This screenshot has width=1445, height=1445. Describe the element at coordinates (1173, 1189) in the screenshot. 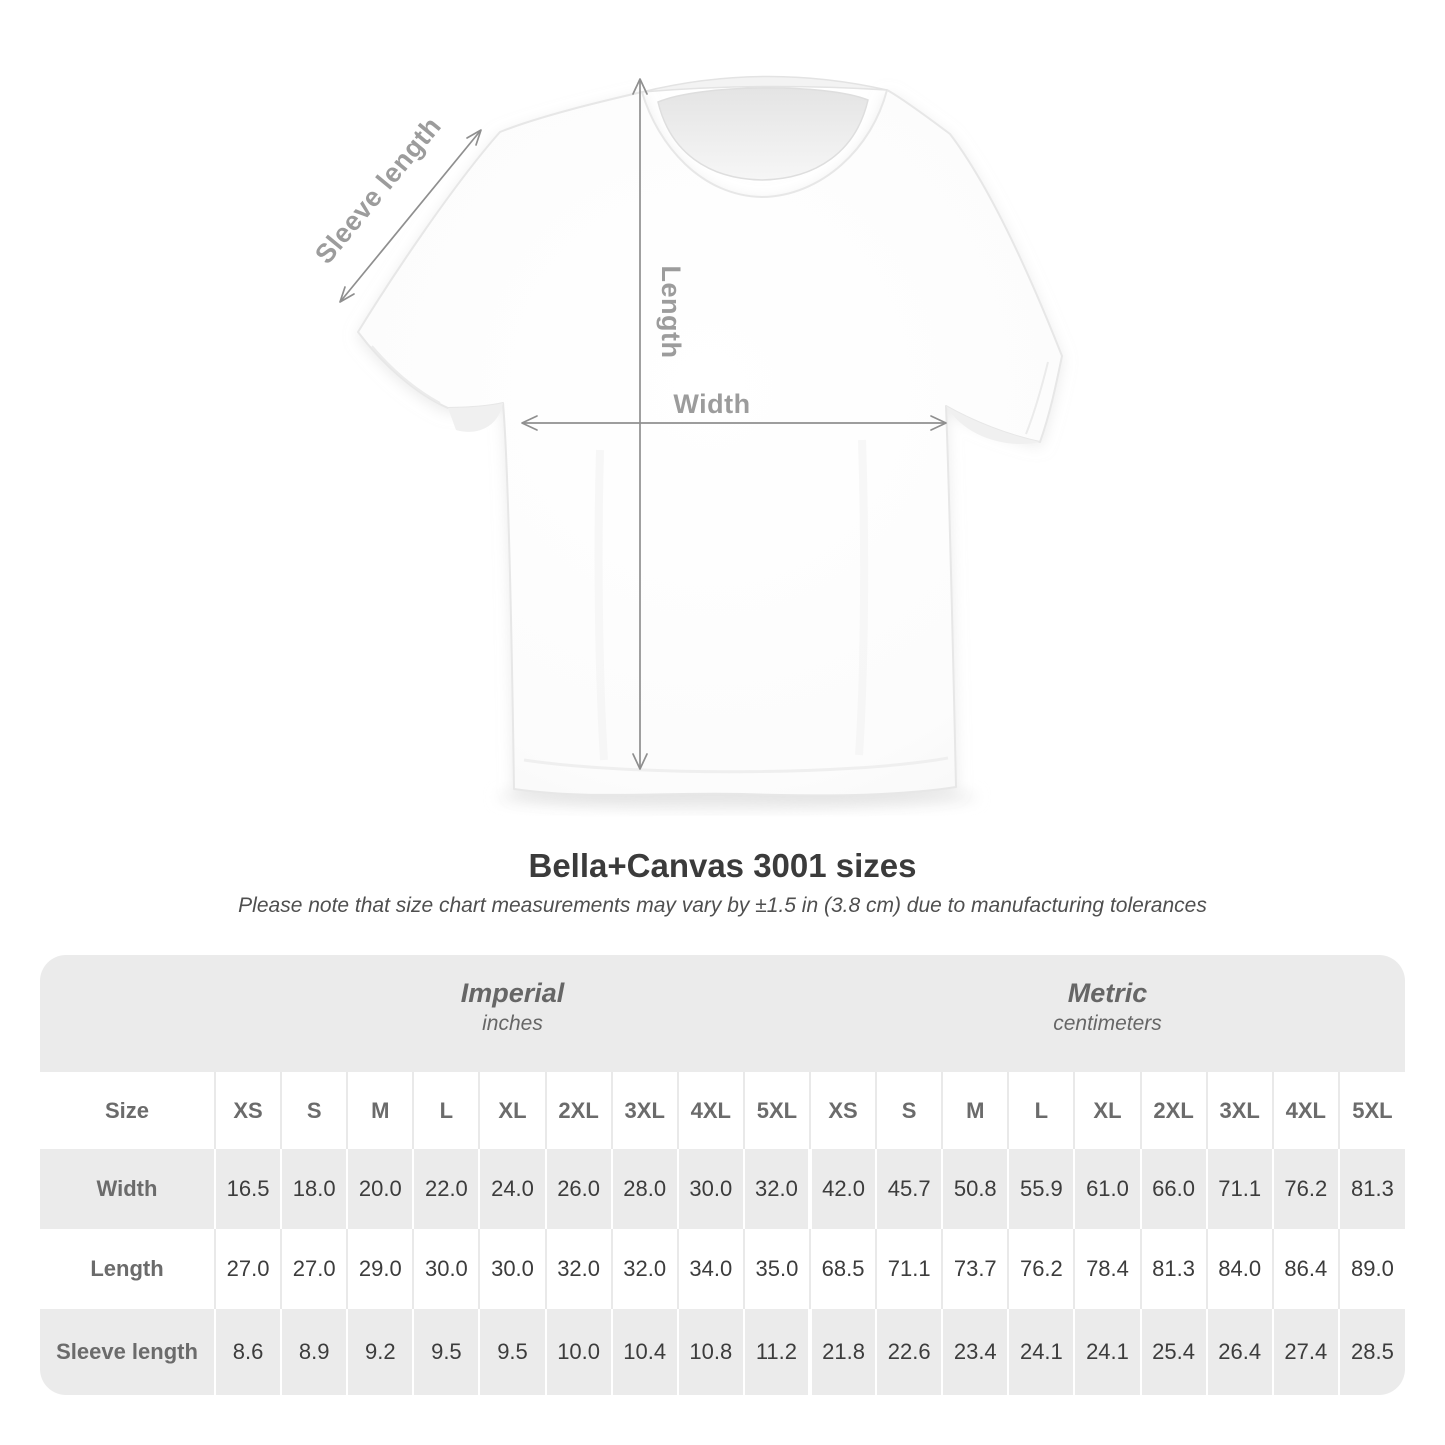

I see `width-metric-2xl: 66.0` at that location.